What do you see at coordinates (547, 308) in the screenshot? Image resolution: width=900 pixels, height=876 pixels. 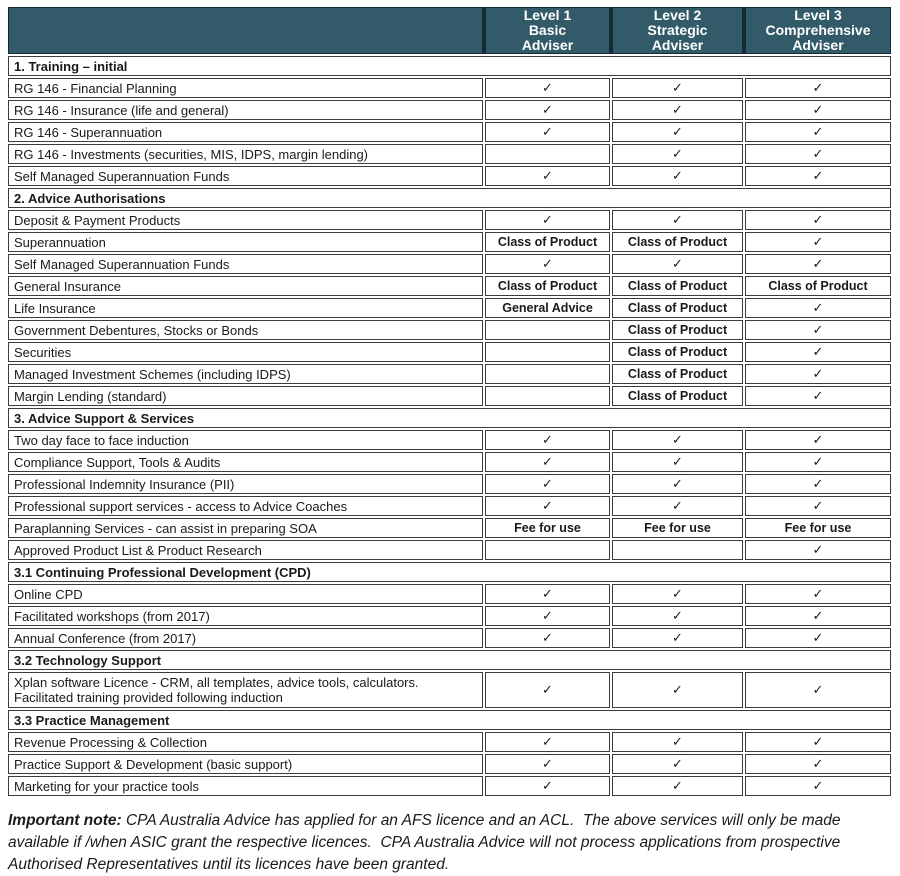 I see `value-cell: General Advice` at bounding box center [547, 308].